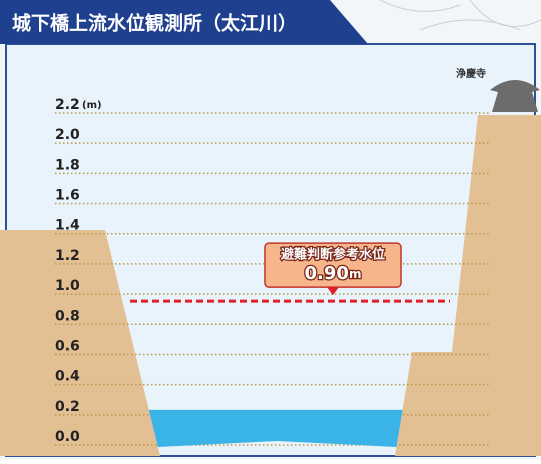 This screenshot has height=464, width=541. I want to click on temple-icon, so click(515, 96).